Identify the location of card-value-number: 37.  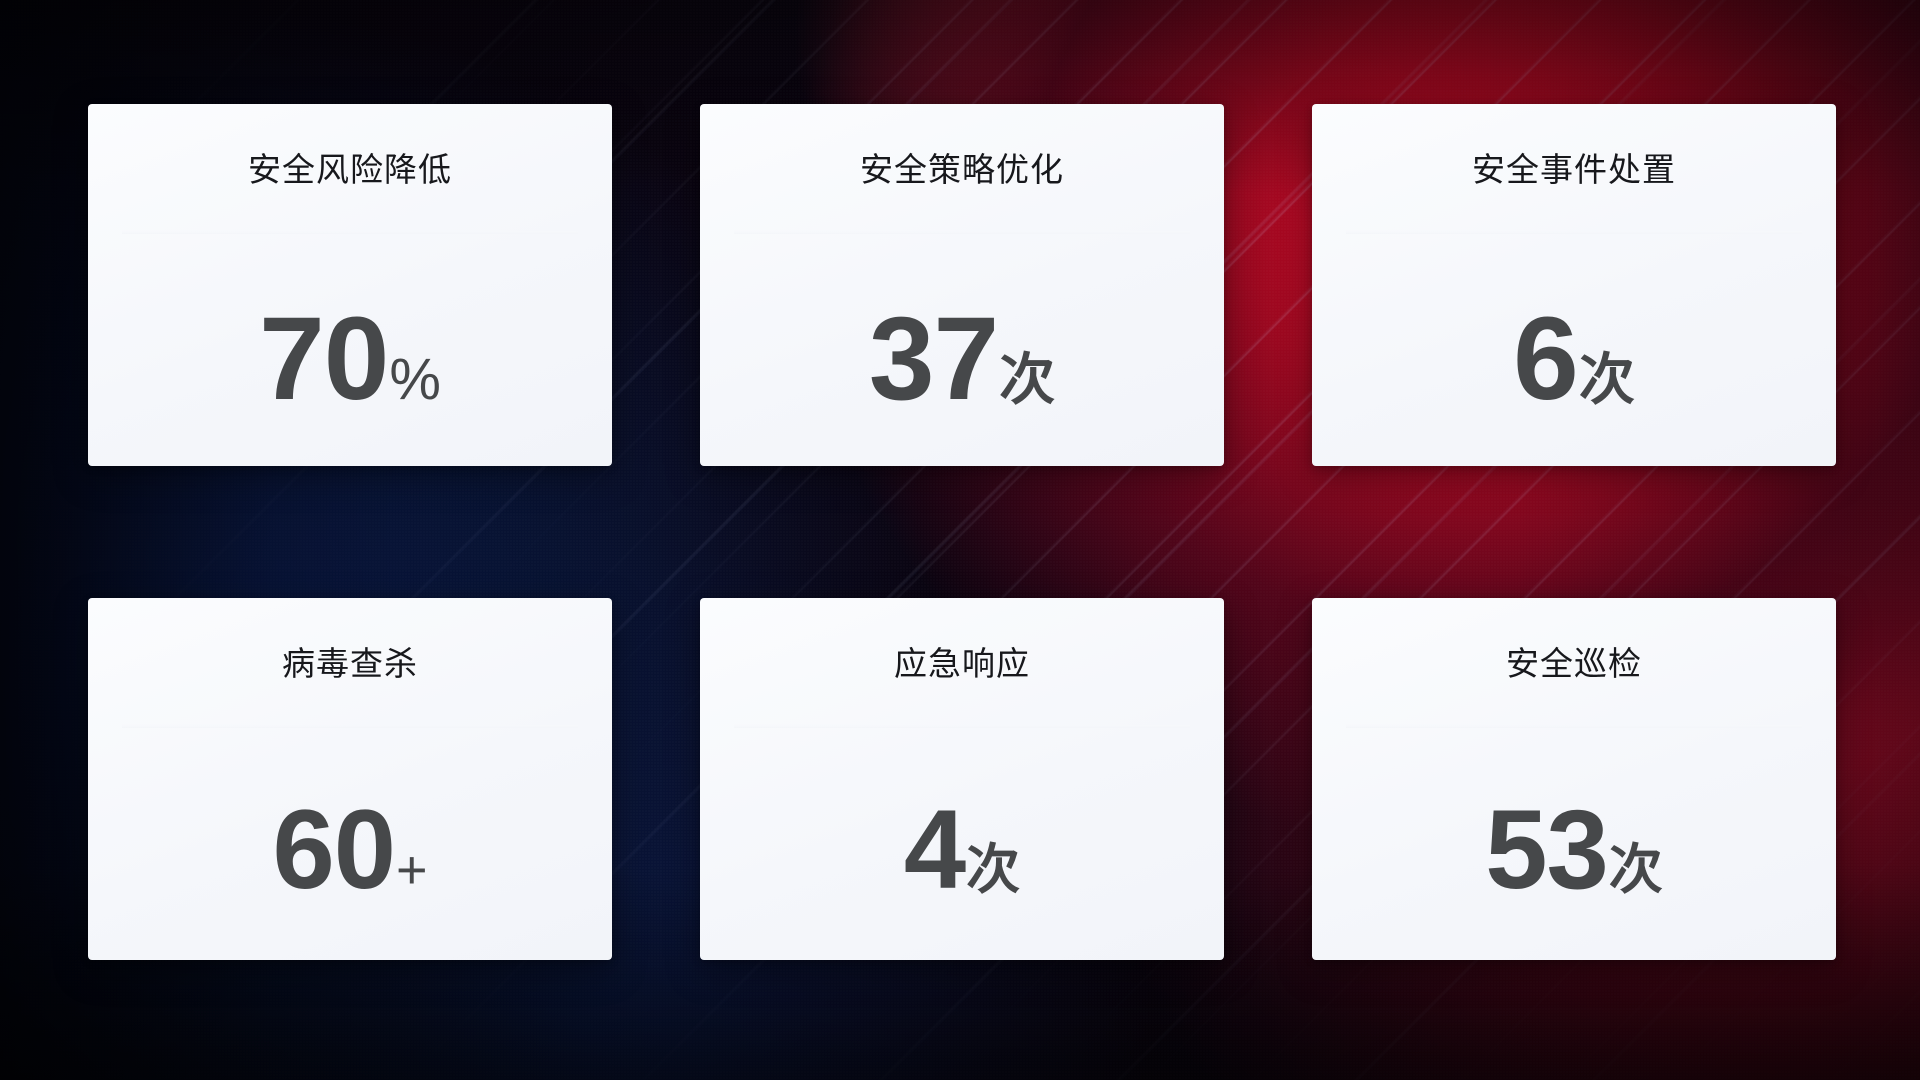
(933, 359).